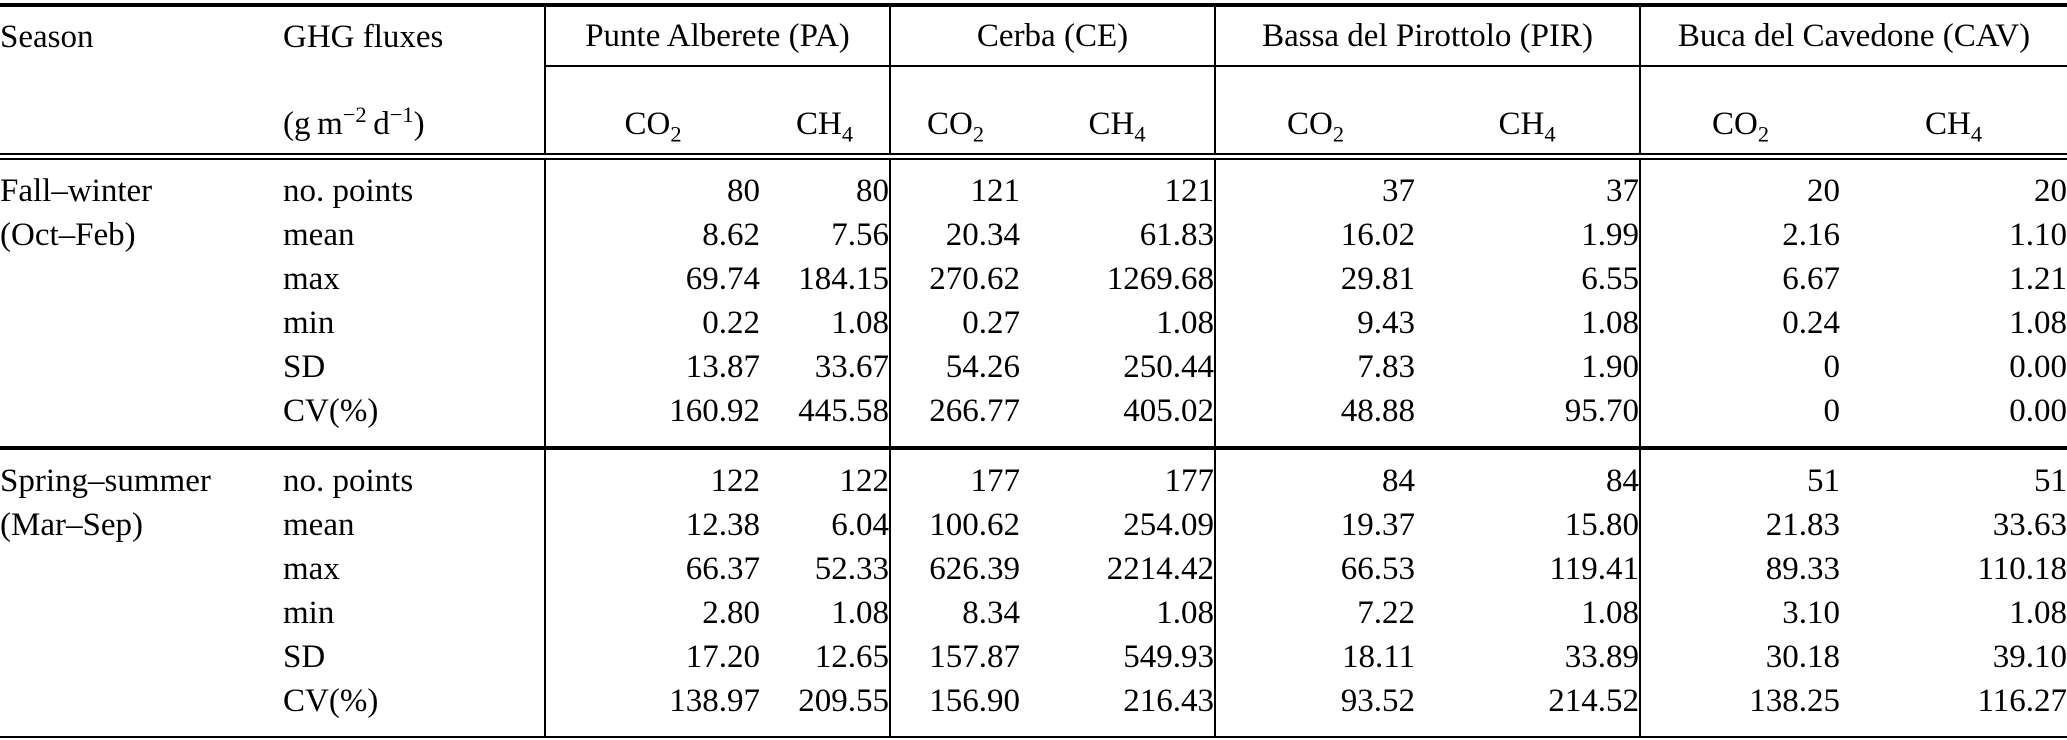 This screenshot has height=740, width=2067. I want to click on cell-pa-ch4: 52.33, so click(825, 569).